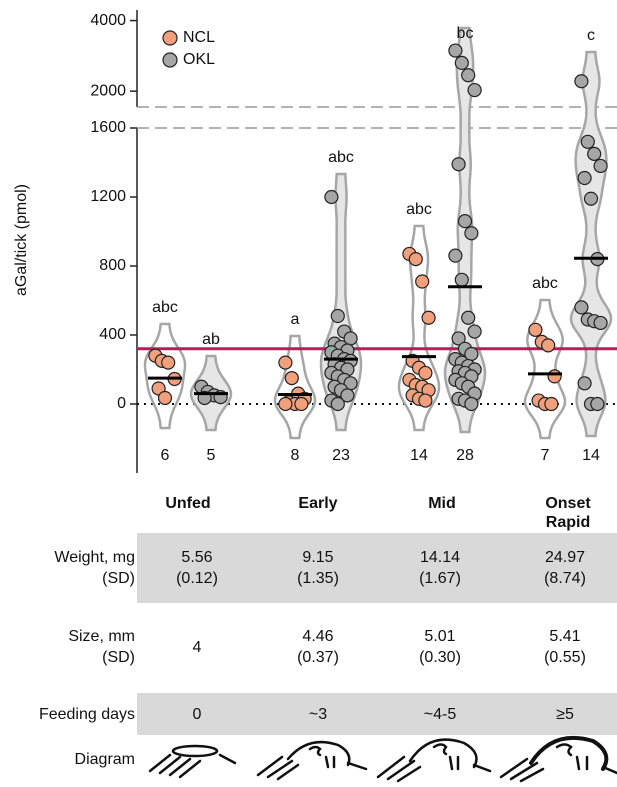  I want to click on table-cell: 5.56, so click(197, 557).